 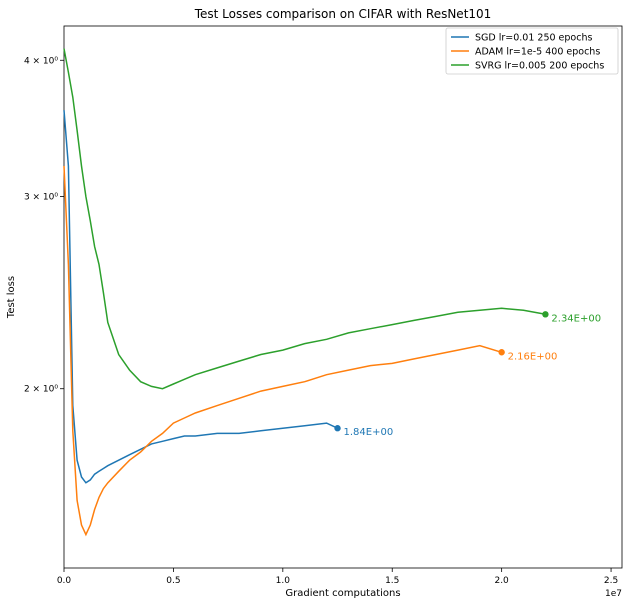 What do you see at coordinates (173, 581) in the screenshot?
I see `x-tick-label: 0.5` at bounding box center [173, 581].